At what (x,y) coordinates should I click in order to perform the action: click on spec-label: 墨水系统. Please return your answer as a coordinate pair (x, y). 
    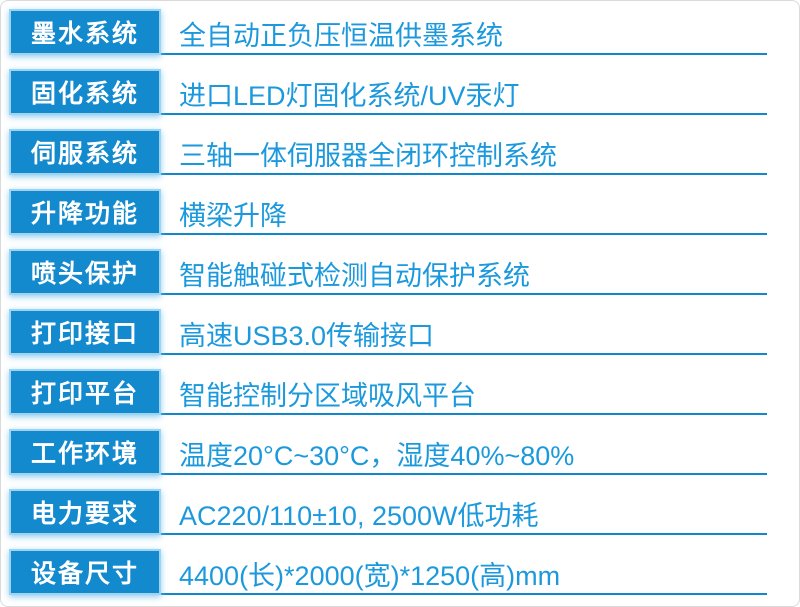
    Looking at the image, I should click on (85, 32).